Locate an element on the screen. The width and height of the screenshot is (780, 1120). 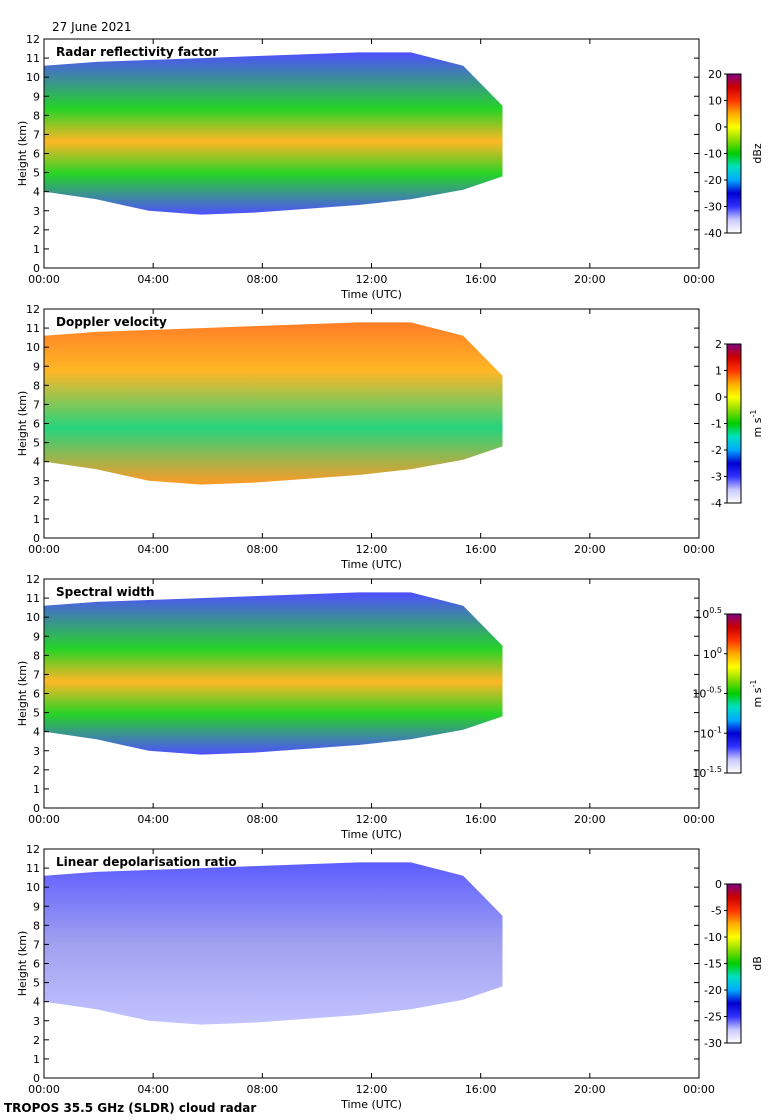
date-label: 27 June 2021 is located at coordinates (92, 27).